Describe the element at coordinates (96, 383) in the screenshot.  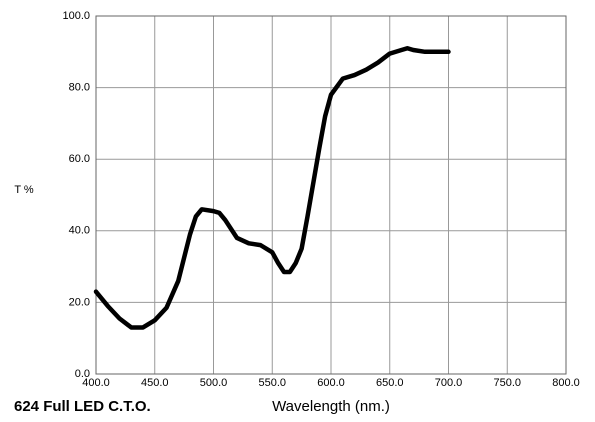
I see `x-tick-label: 400.0` at that location.